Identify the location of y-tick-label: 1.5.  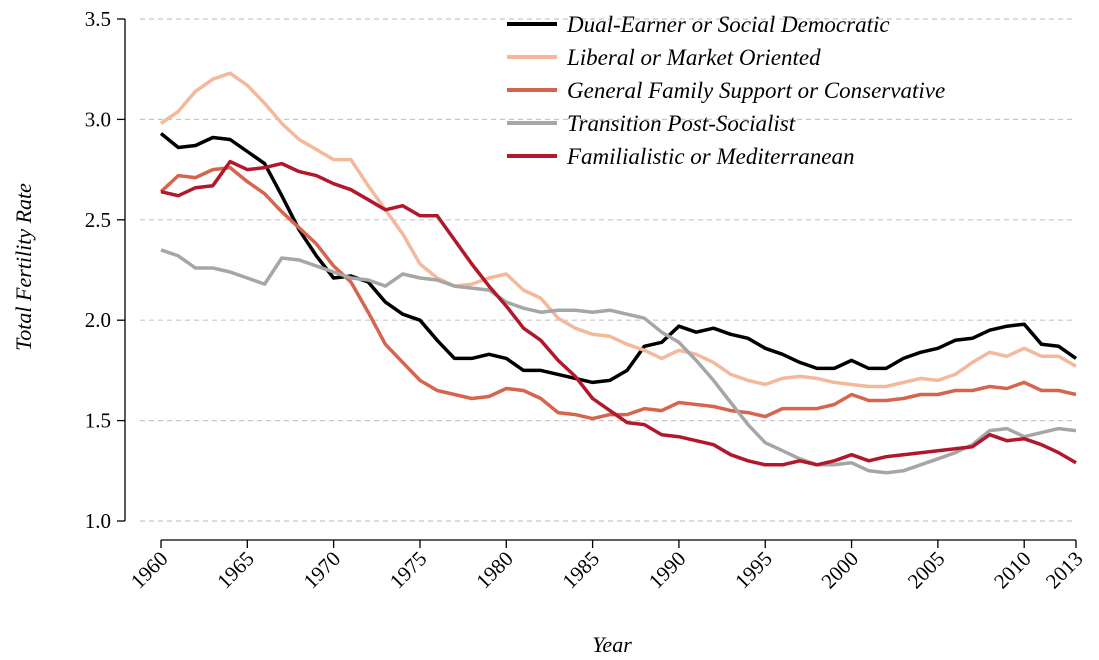
(98, 421).